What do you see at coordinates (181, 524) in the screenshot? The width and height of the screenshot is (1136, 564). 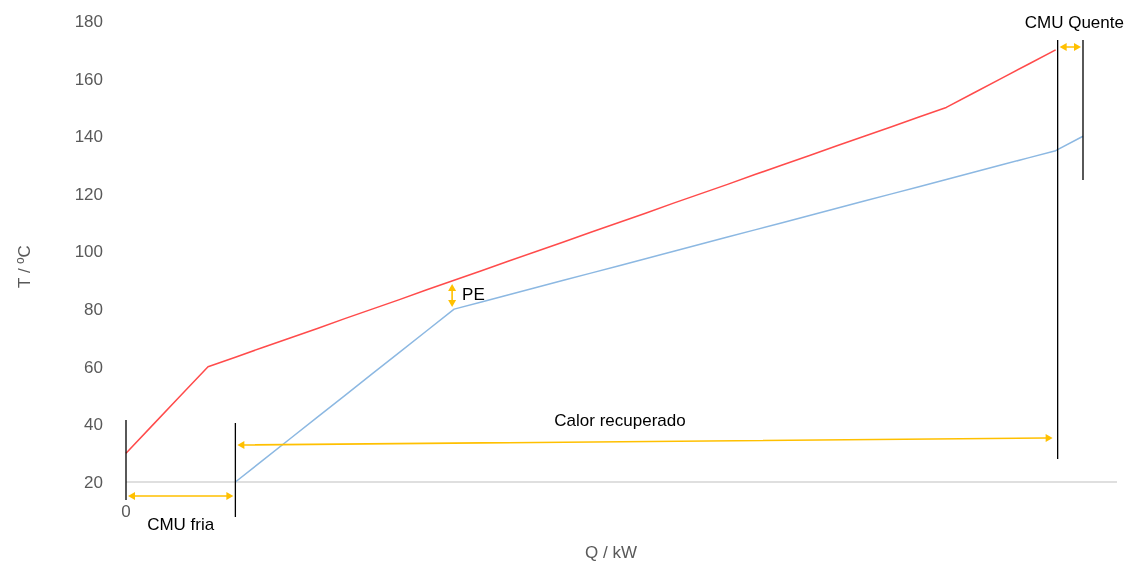 I see `text: CMU fria` at bounding box center [181, 524].